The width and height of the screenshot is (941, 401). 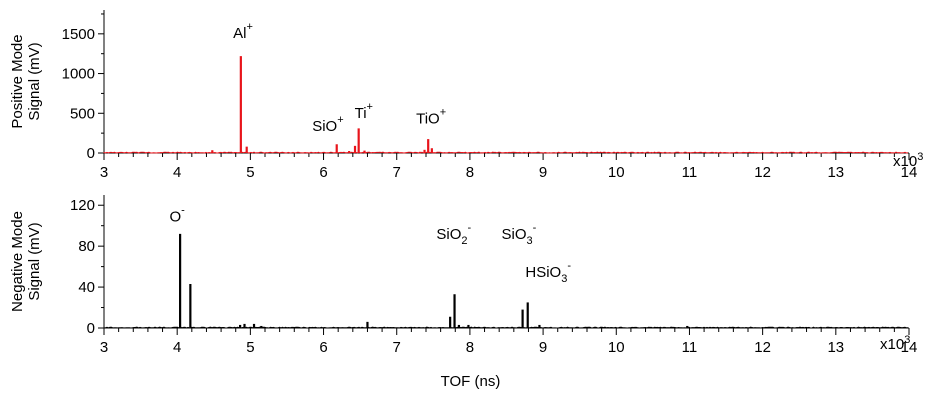 What do you see at coordinates (86, 246) in the screenshot?
I see `y-tick-label: 80` at bounding box center [86, 246].